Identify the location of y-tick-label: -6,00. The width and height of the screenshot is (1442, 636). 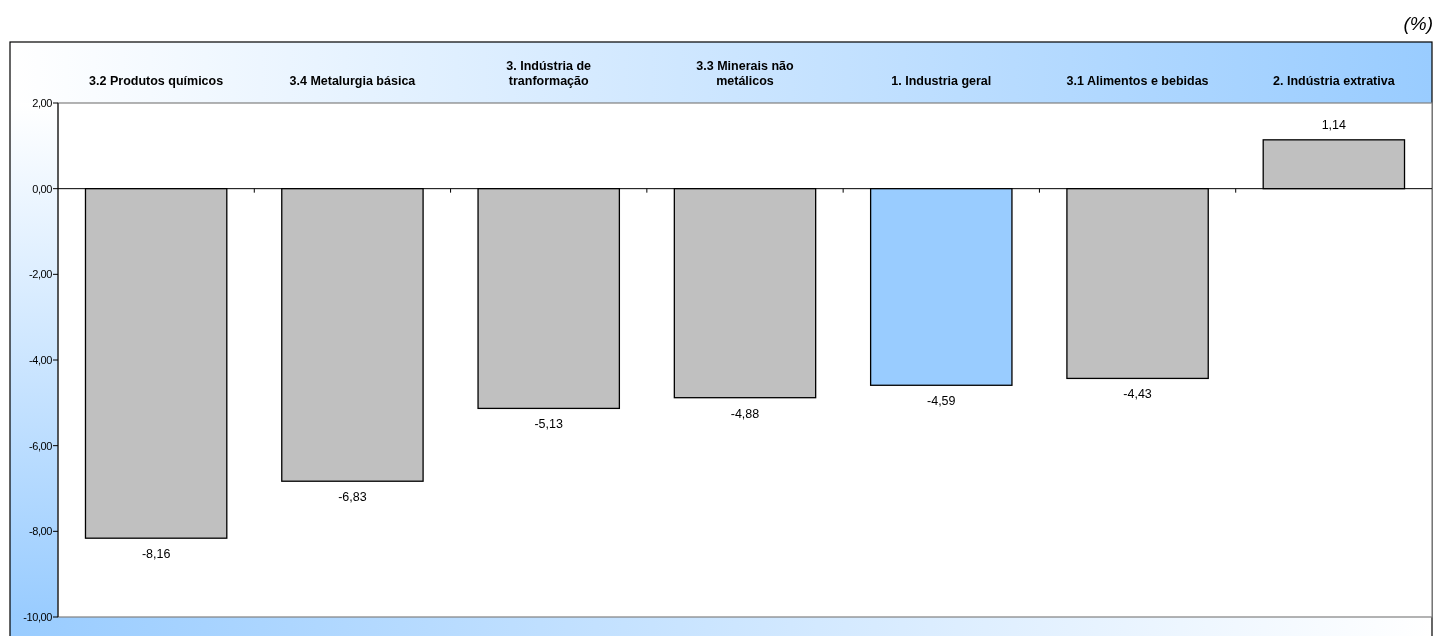
(40, 445).